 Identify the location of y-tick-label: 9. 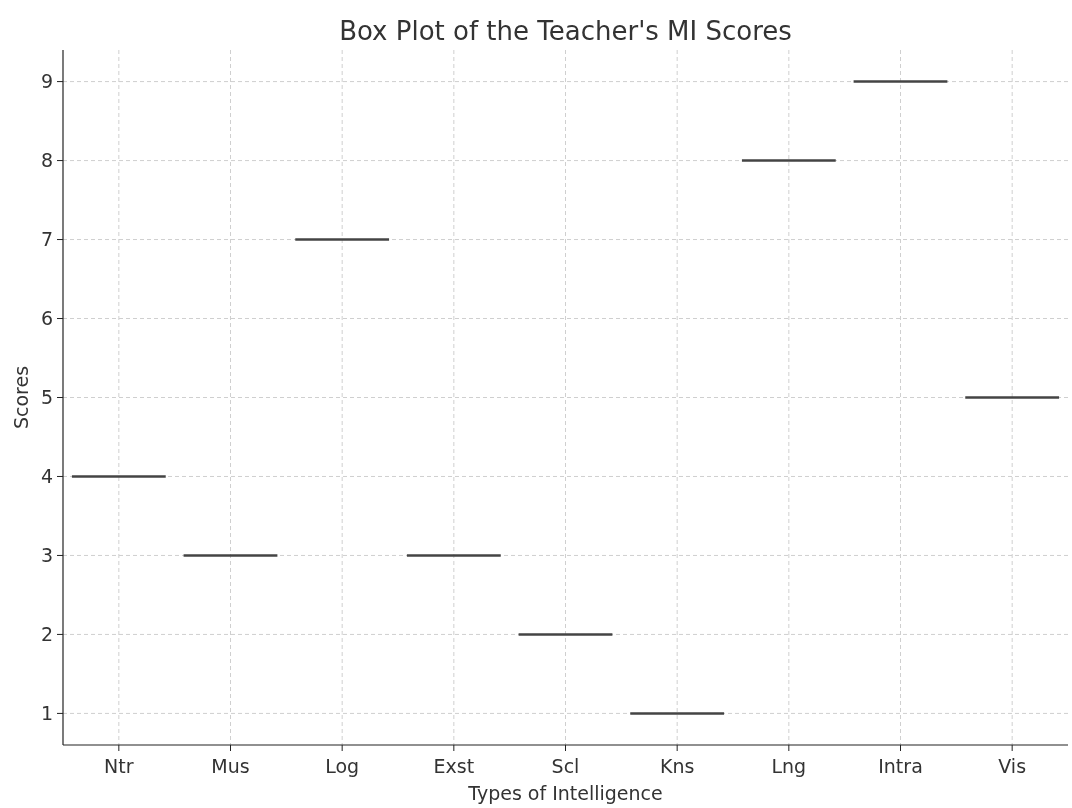
(46, 81).